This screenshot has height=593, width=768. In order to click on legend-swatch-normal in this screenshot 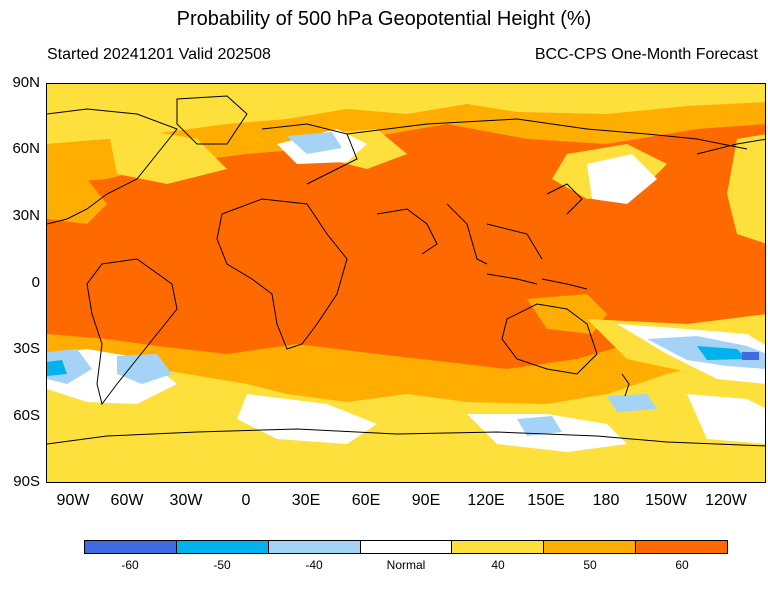, I will do `click(406, 547)`.